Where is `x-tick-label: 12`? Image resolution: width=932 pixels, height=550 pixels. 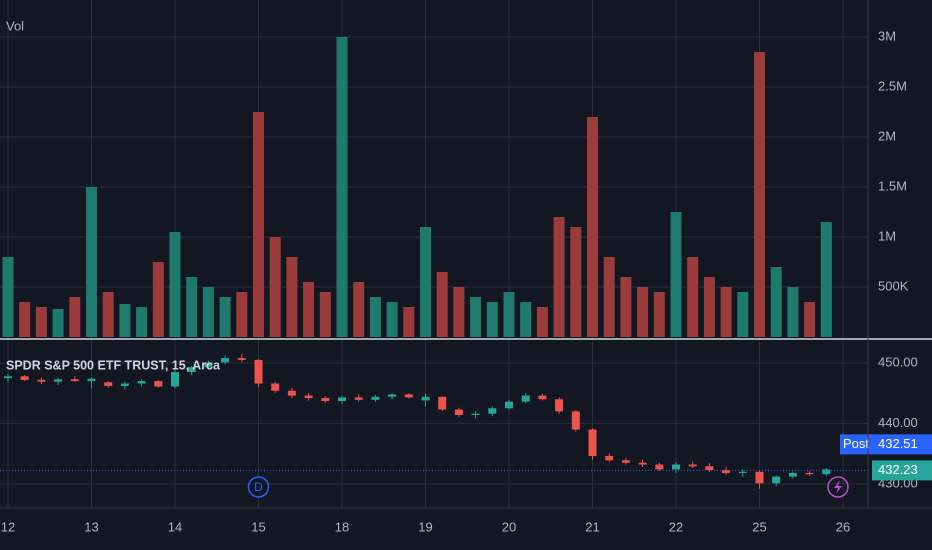 x-tick-label: 12 is located at coordinates (8, 526).